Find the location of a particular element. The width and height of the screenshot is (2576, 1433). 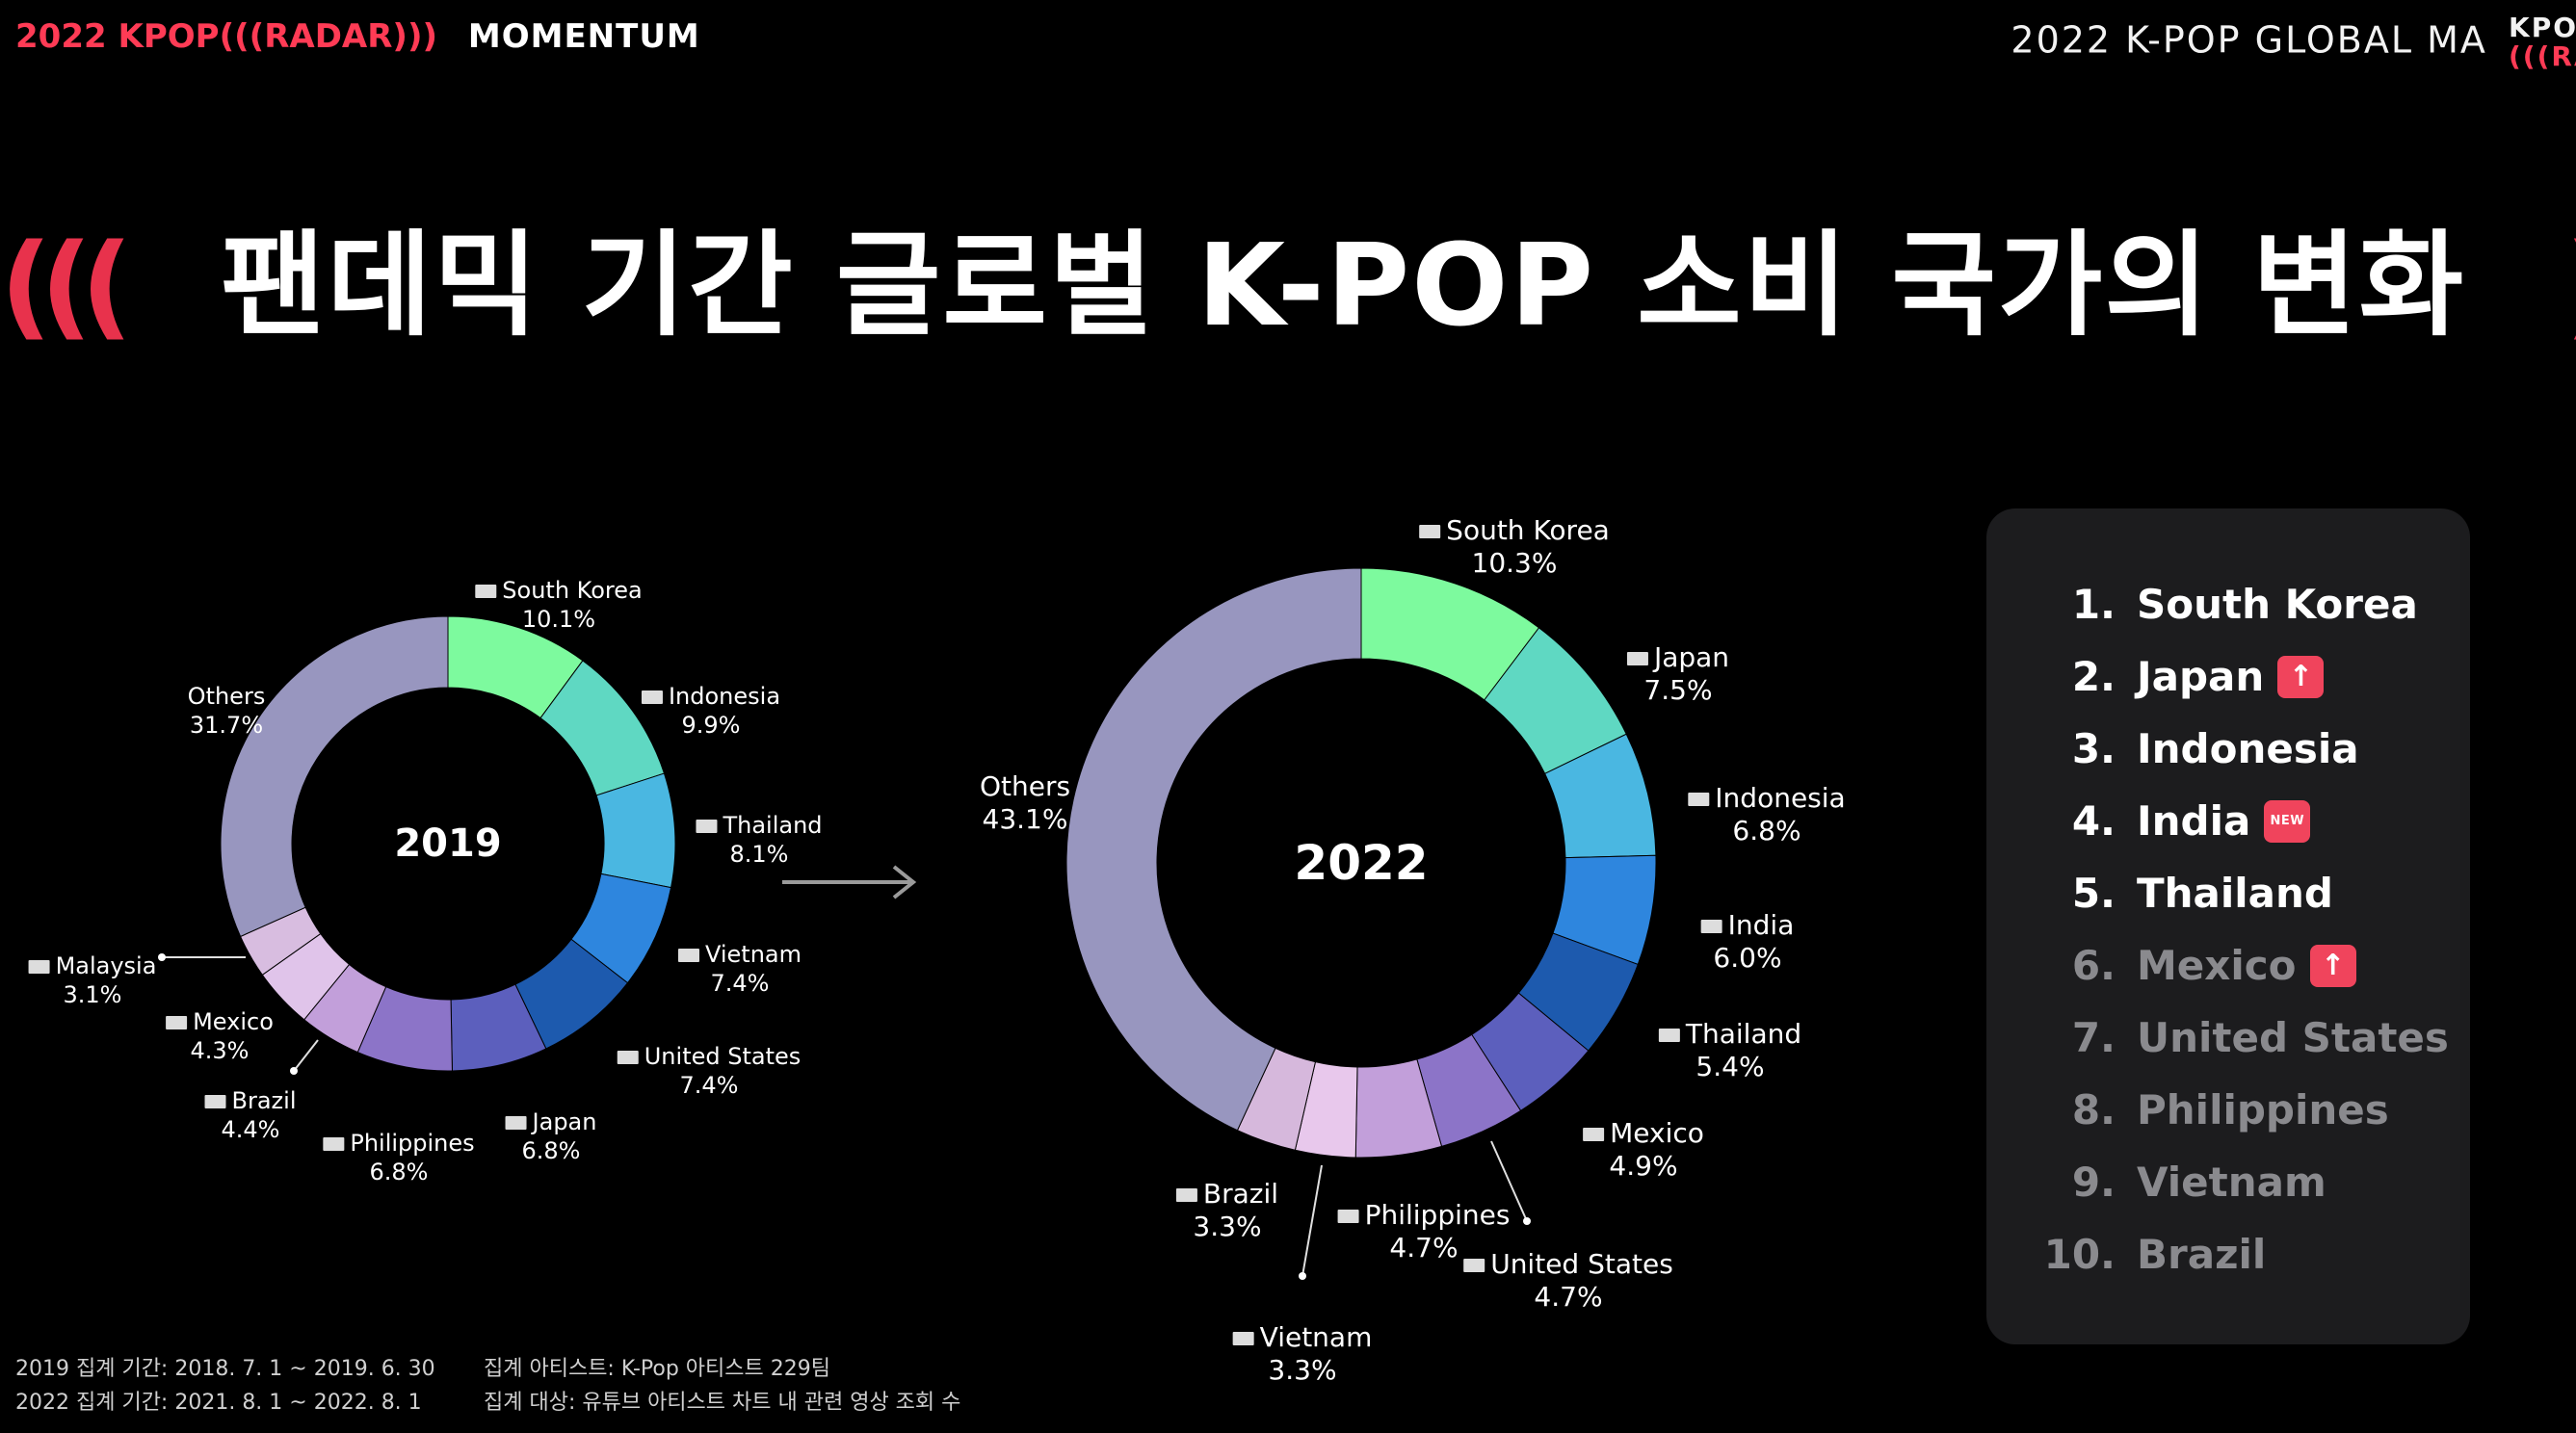

label-country: Vietnam is located at coordinates (753, 955).